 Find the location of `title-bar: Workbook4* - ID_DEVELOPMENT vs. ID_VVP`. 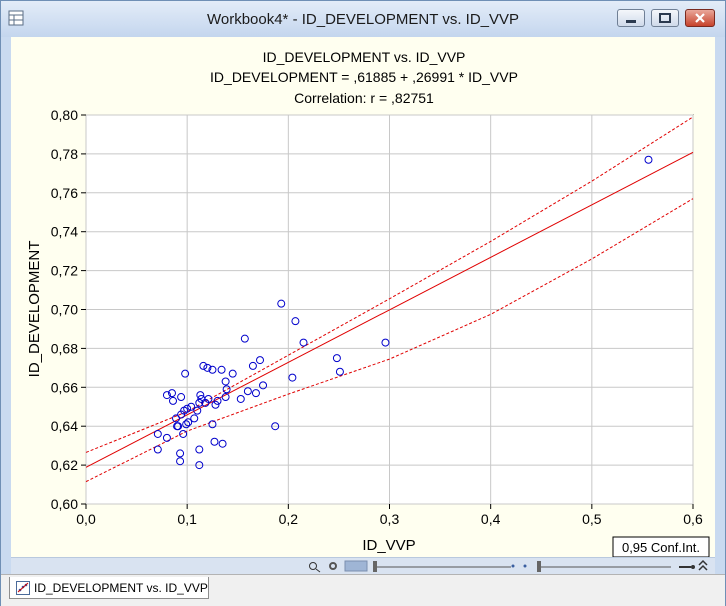

title-bar: Workbook4* - ID_DEVELOPMENT vs. ID_VVP is located at coordinates (363, 19).